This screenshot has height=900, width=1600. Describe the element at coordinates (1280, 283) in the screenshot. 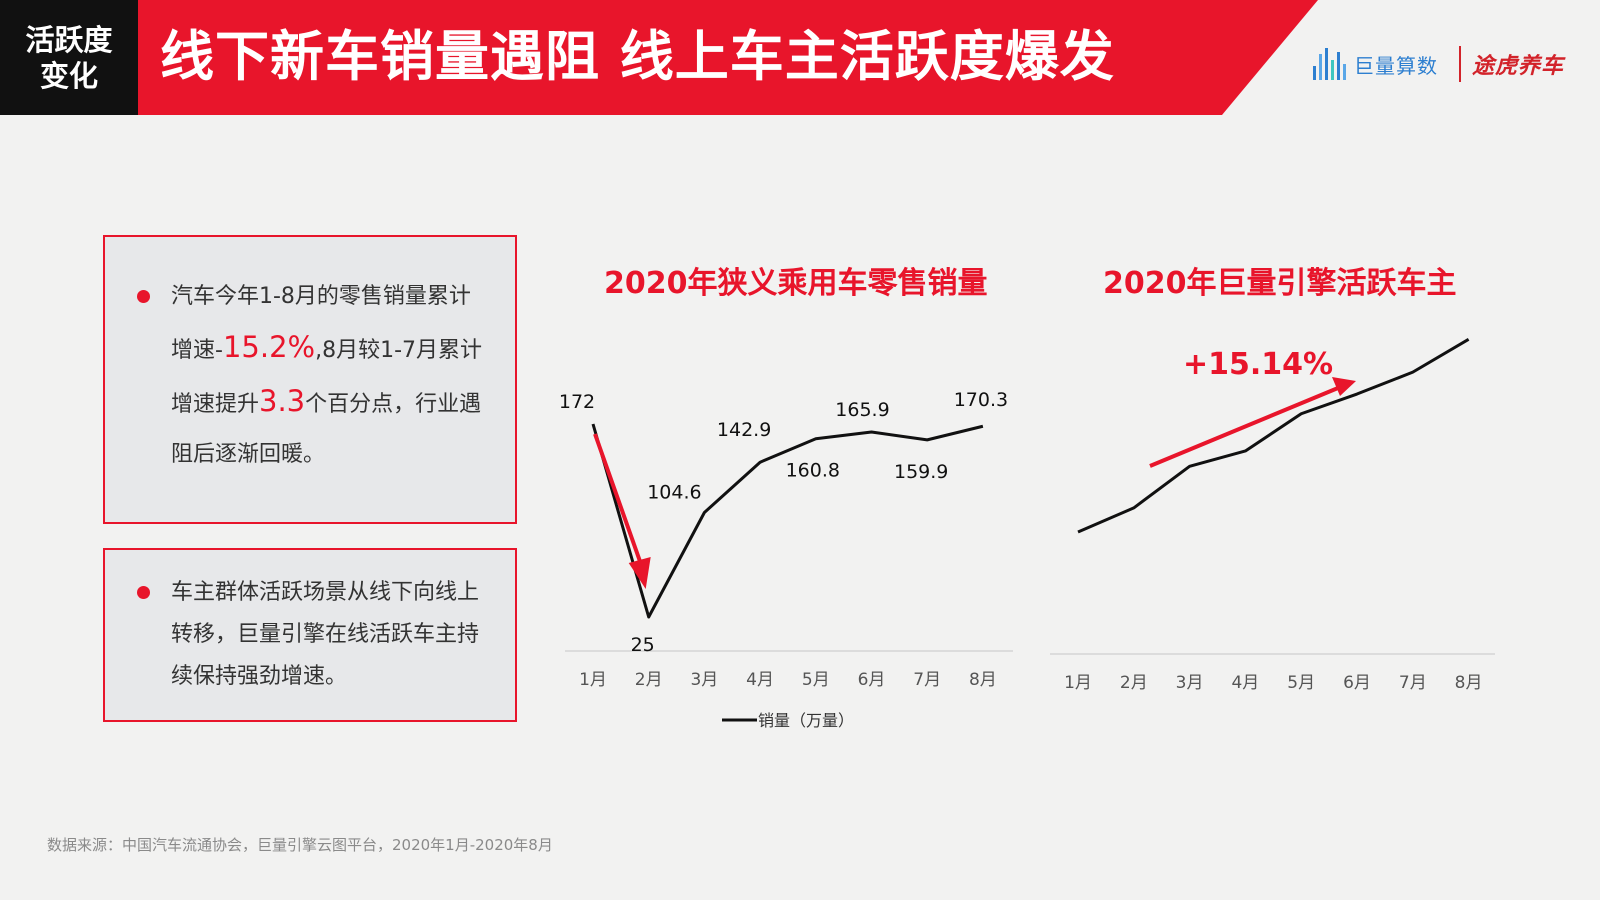

I see `chart2-title: 2020年巨量引擎活跃车主` at that location.